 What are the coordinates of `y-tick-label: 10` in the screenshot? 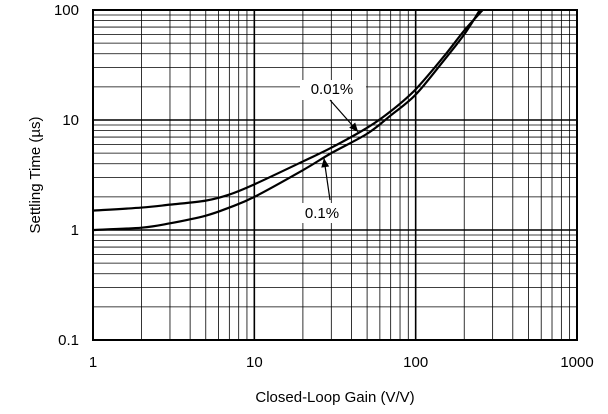 It's located at (70, 120).